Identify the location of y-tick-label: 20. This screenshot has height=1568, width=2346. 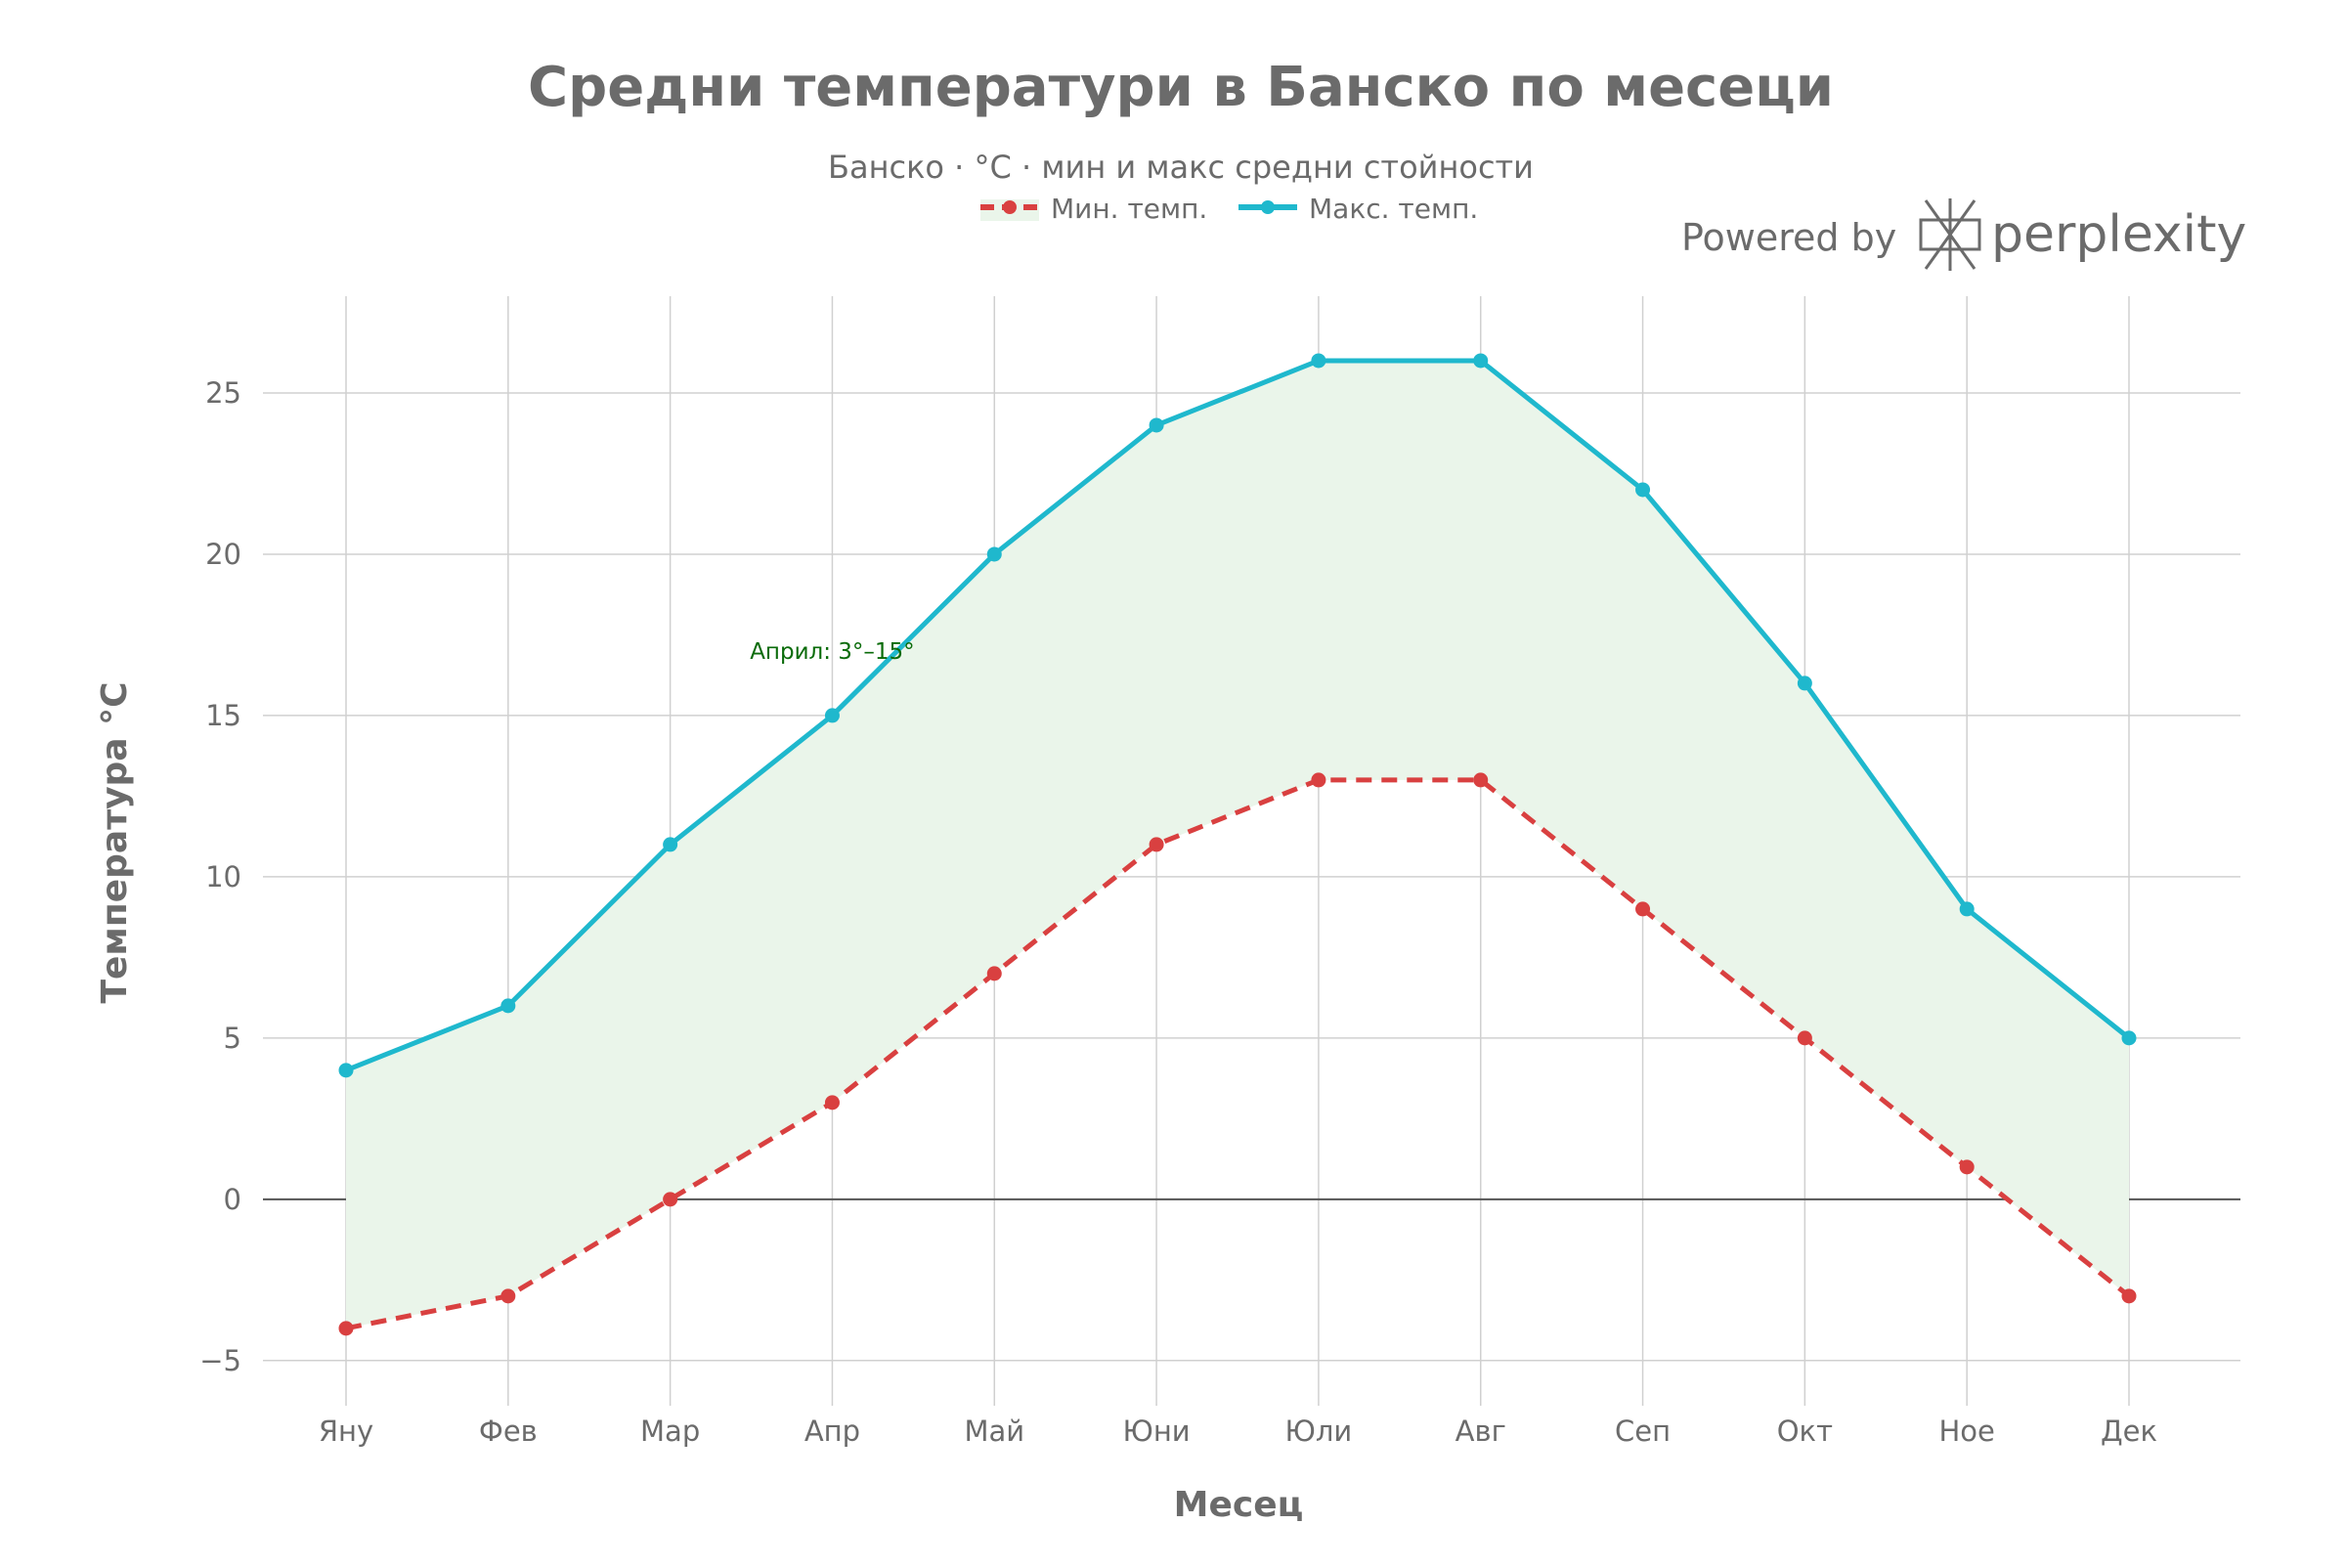
(223, 554).